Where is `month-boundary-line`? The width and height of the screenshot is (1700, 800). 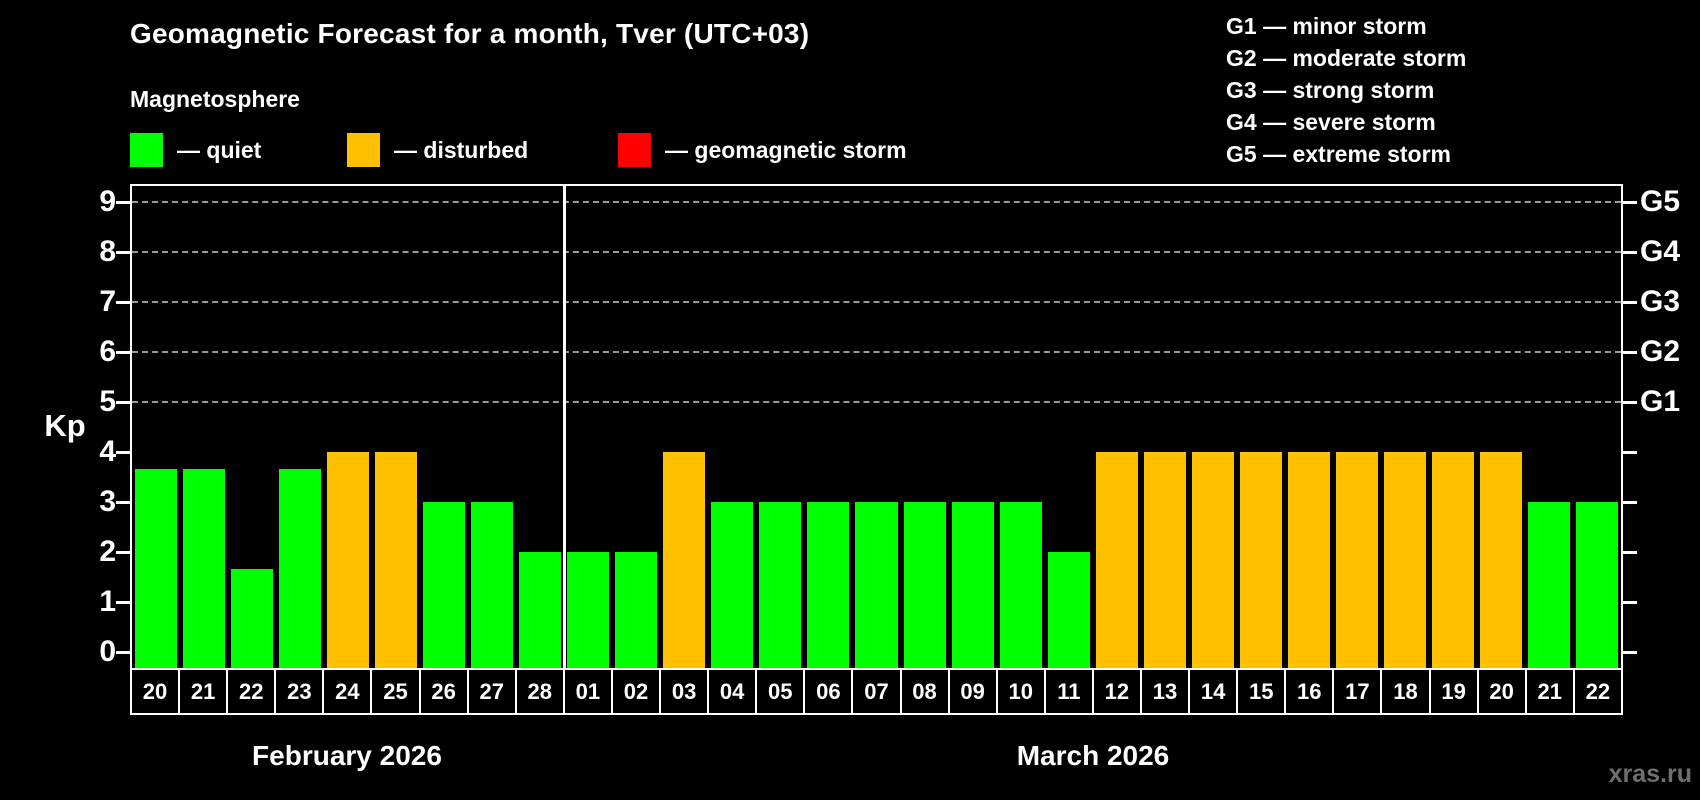
month-boundary-line is located at coordinates (565, 427).